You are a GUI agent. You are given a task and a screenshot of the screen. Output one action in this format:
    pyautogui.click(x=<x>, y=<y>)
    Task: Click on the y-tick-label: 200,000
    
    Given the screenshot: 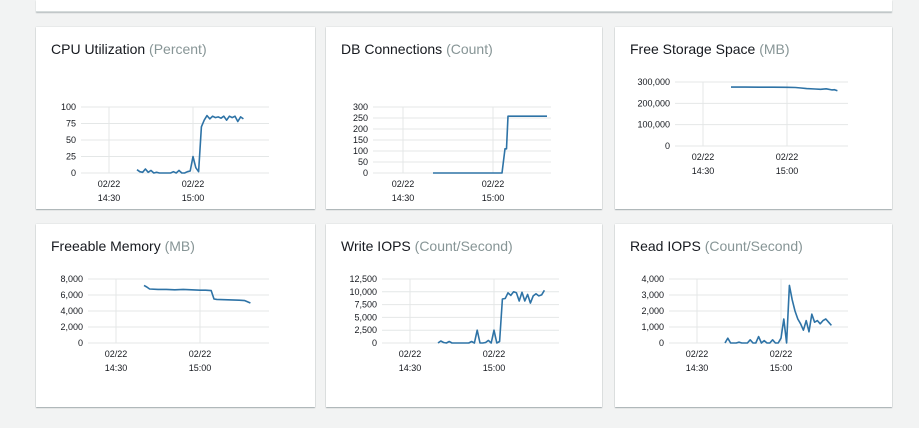 What is the action you would take?
    pyautogui.click(x=653, y=103)
    